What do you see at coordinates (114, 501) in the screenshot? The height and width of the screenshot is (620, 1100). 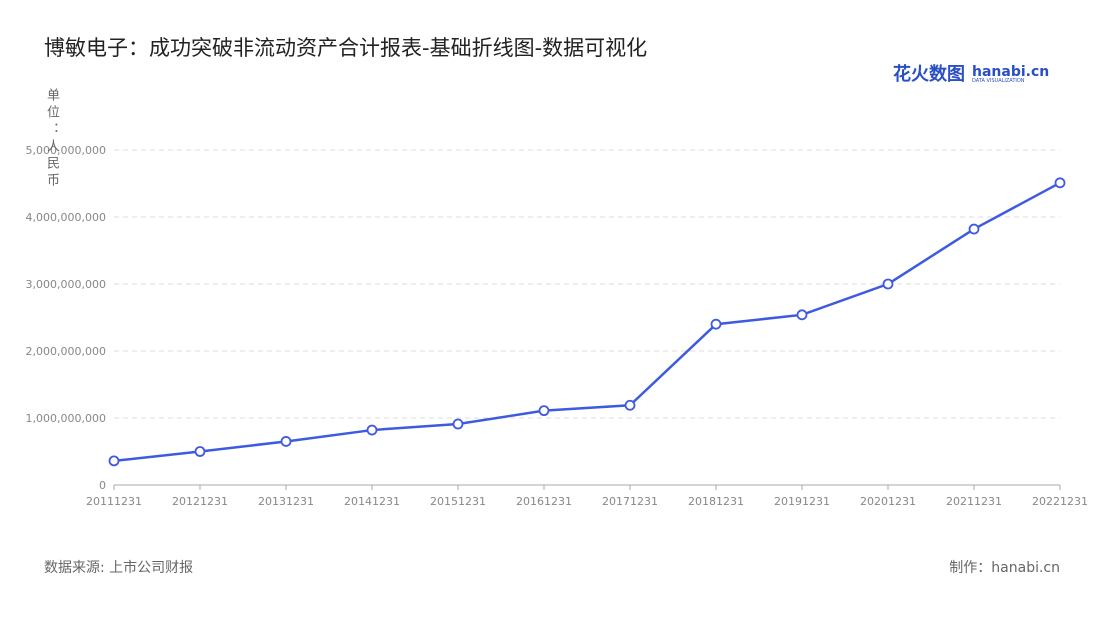 I see `x-tick-label: 20111231` at bounding box center [114, 501].